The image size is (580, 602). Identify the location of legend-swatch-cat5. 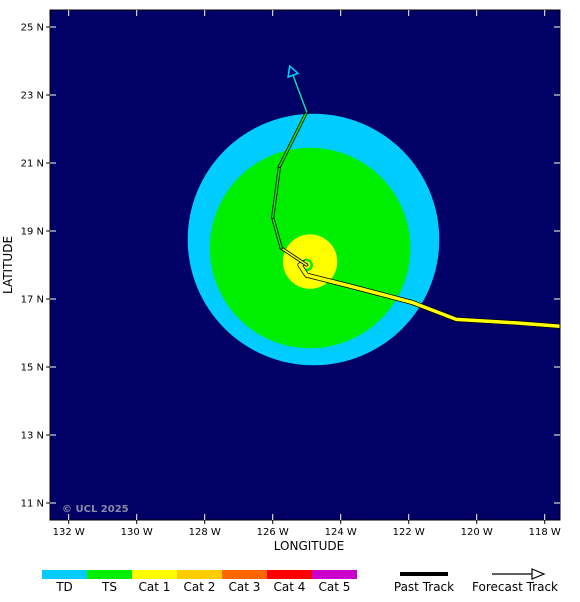
(334, 574).